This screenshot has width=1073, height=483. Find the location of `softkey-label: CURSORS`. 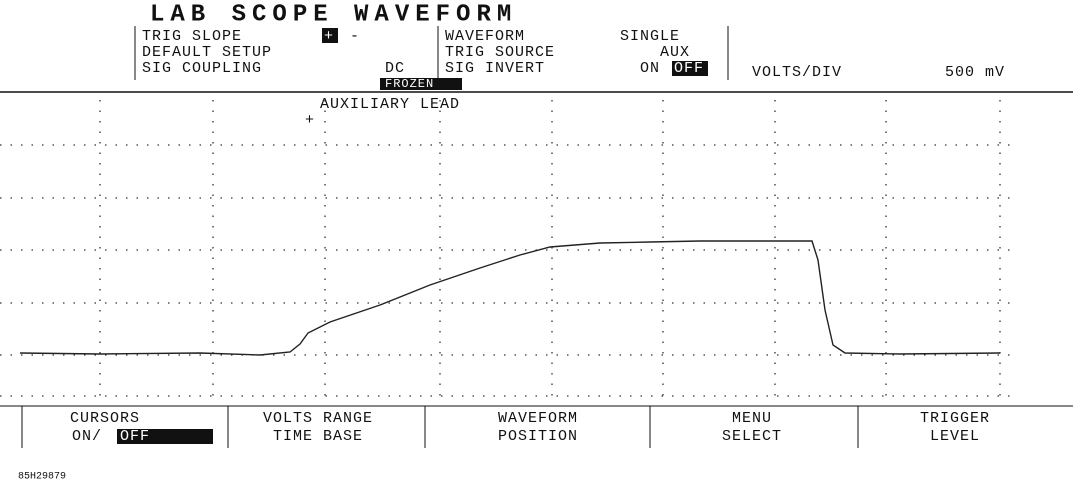

softkey-label: CURSORS is located at coordinates (105, 418).